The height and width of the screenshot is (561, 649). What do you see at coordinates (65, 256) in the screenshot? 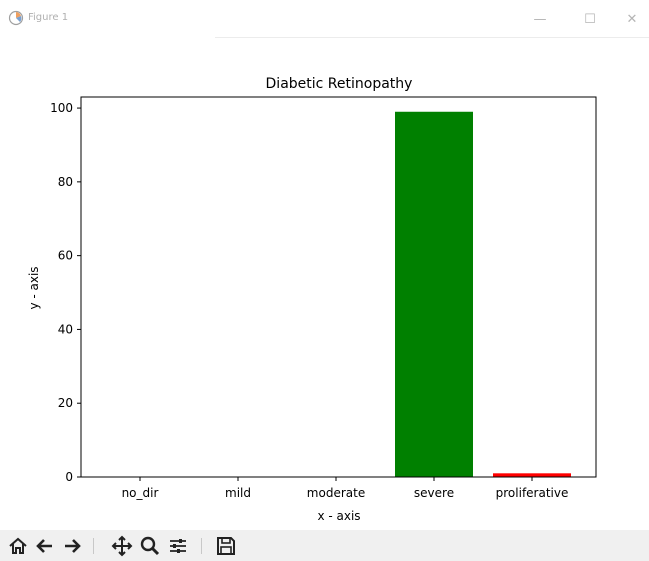
I see `y-tick-label: 60` at bounding box center [65, 256].